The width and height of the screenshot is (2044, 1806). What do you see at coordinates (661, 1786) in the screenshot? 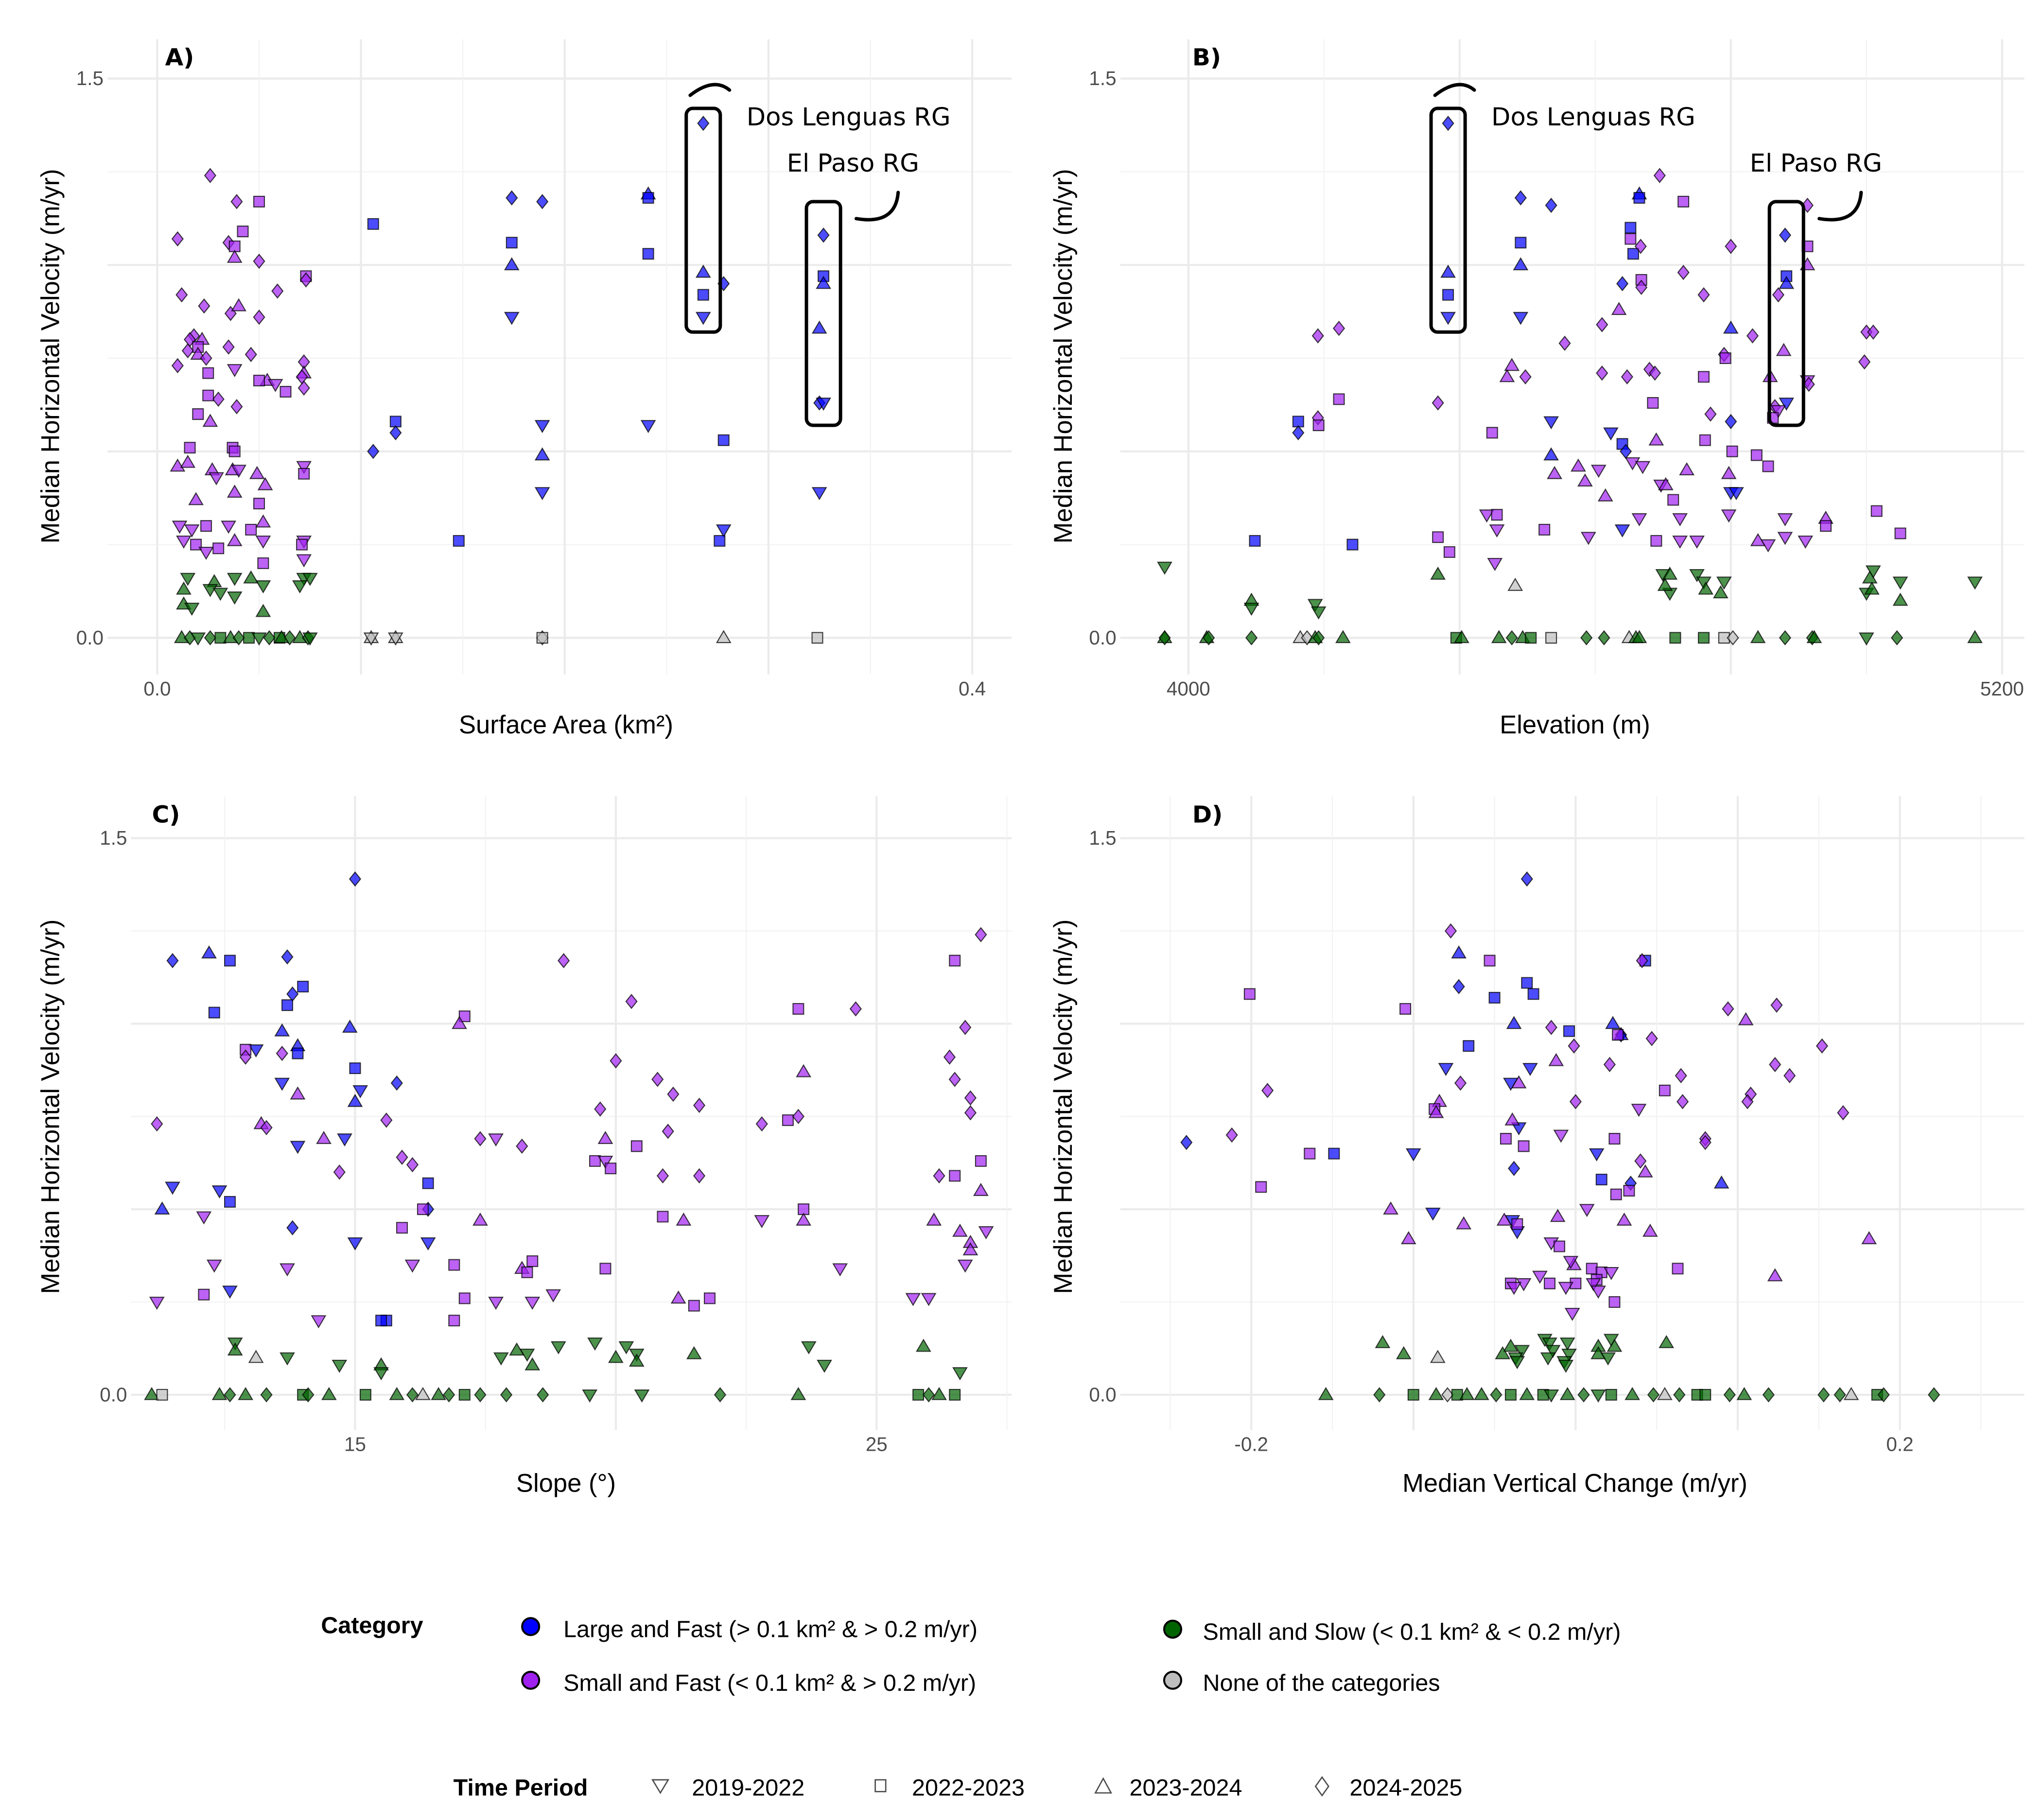
I see `triangle-down-icon` at bounding box center [661, 1786].